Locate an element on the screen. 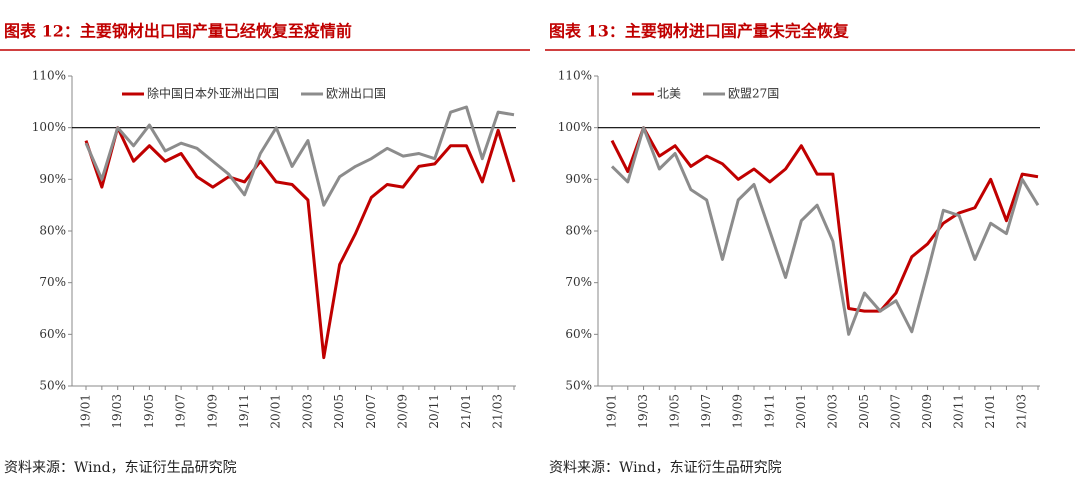 The width and height of the screenshot is (1080, 500). legend-label: 欧盟27国 is located at coordinates (753, 94).